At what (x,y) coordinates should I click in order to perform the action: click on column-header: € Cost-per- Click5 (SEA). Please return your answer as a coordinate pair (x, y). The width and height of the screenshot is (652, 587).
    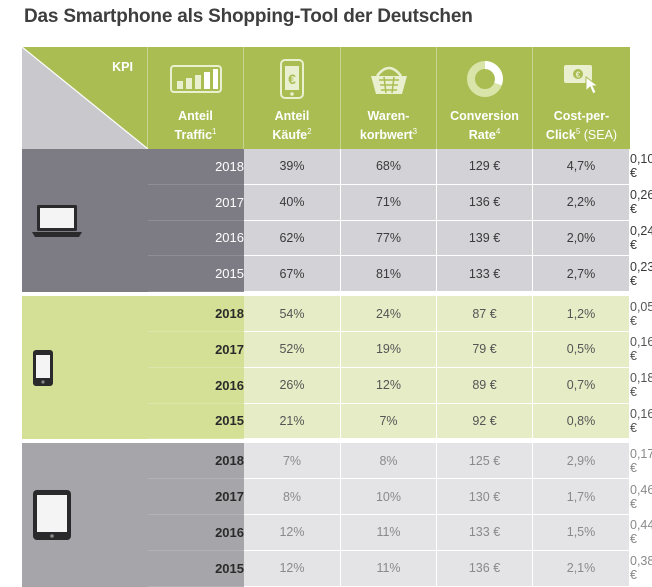
    Looking at the image, I should click on (581, 98).